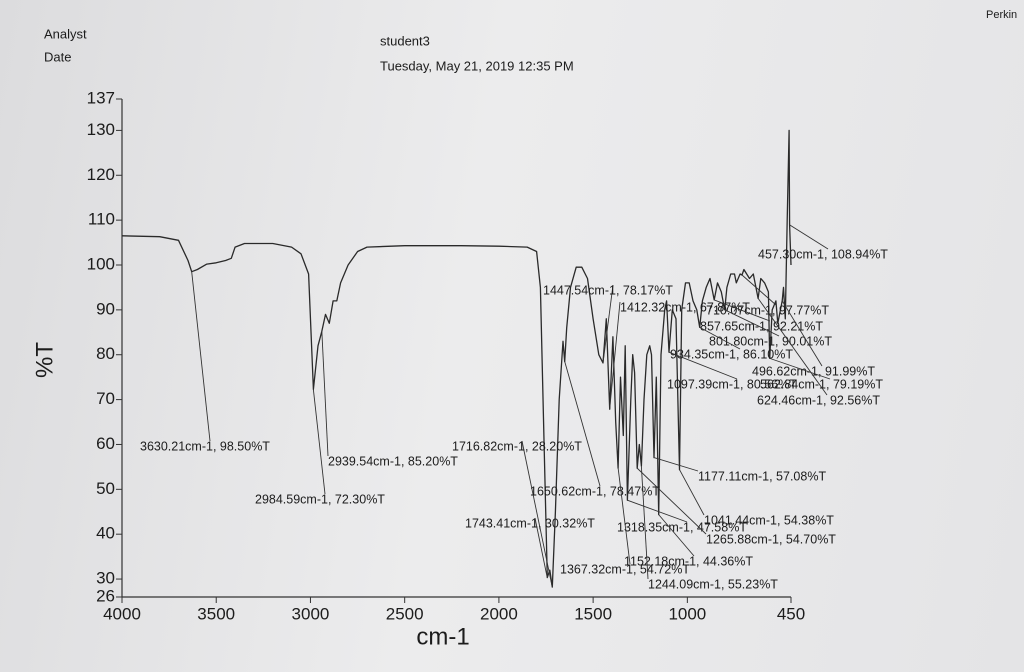 Image resolution: width=1024 pixels, height=672 pixels. What do you see at coordinates (57, 56) in the screenshot?
I see `date-label: Date` at bounding box center [57, 56].